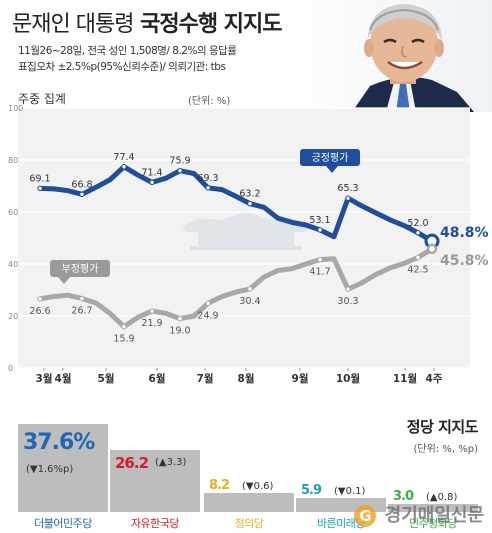  Describe the element at coordinates (249, 301) in the screenshot. I see `data-label: 30.4` at that location.